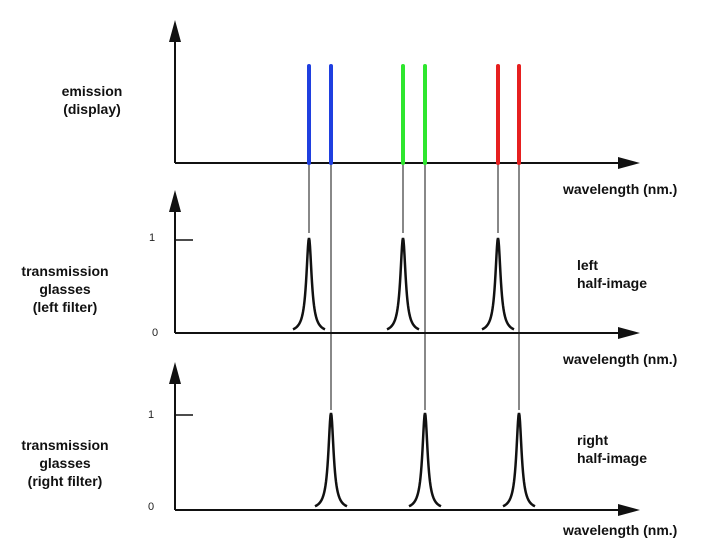 Image resolution: width=718 pixels, height=543 pixels. Describe the element at coordinates (92, 91) in the screenshot. I see `emission-label-line-1: emission` at that location.